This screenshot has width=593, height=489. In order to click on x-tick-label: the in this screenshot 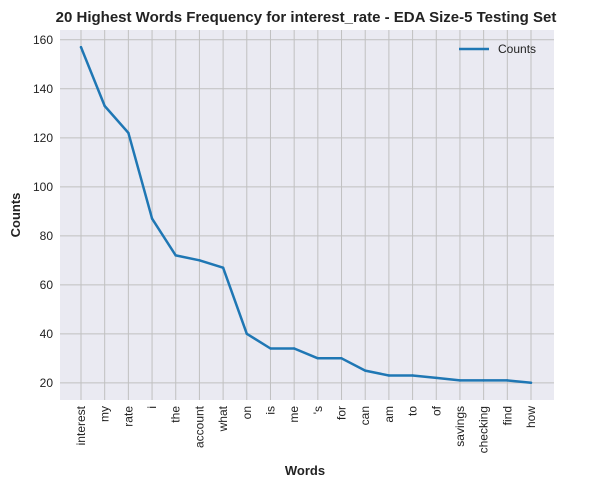, I will do `click(176, 414)`.